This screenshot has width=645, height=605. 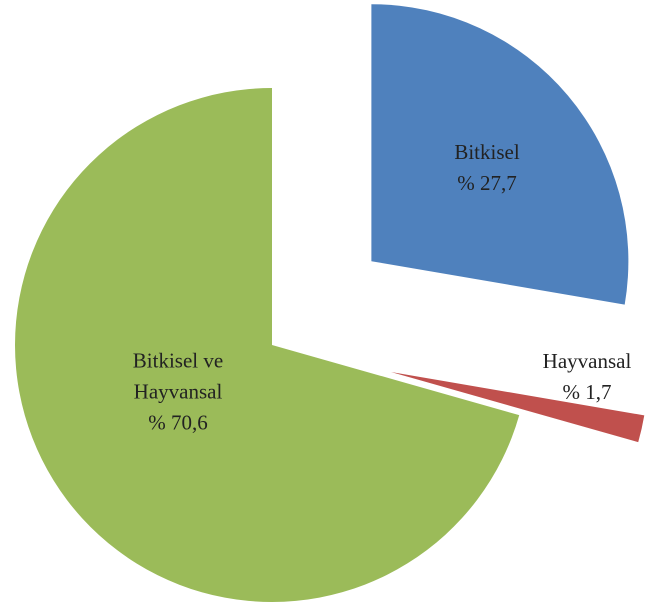 What do you see at coordinates (487, 168) in the screenshot?
I see `slice-label: Bitkisel % 27,7` at bounding box center [487, 168].